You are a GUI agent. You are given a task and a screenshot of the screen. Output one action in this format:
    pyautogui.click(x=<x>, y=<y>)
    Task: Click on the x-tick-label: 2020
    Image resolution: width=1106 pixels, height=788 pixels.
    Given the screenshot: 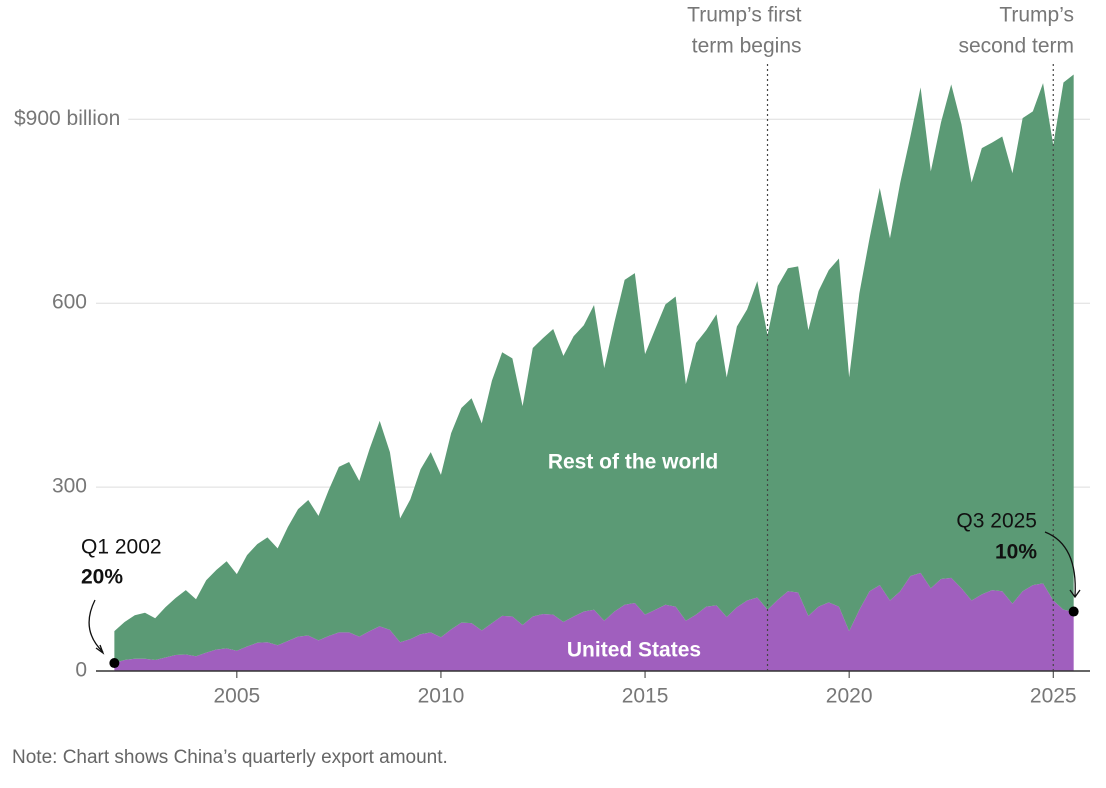 What is the action you would take?
    pyautogui.click(x=849, y=696)
    